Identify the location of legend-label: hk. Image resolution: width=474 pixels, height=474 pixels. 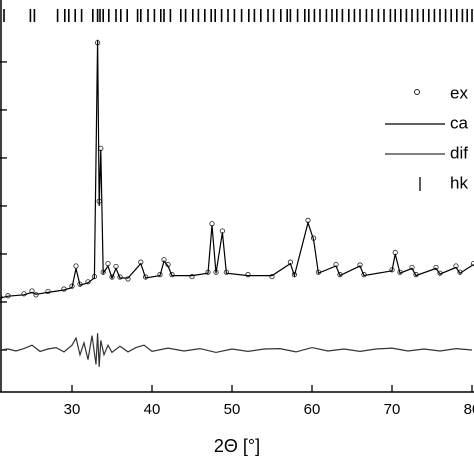
(459, 182).